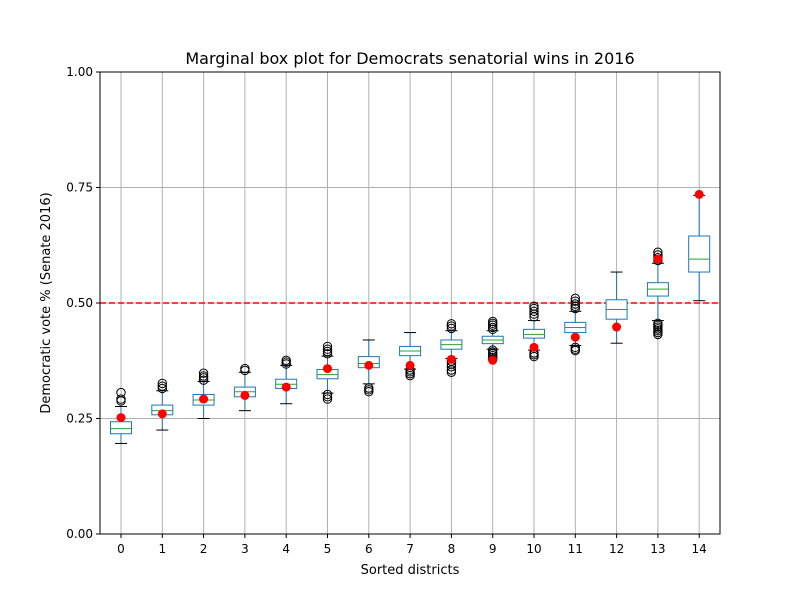 The height and width of the screenshot is (600, 800). I want to click on x-tick-label: 0, so click(121, 549).